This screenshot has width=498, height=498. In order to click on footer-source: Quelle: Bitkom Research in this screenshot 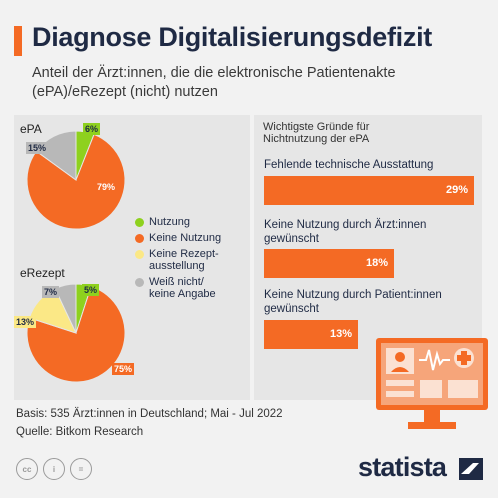, I will do `click(80, 432)`.